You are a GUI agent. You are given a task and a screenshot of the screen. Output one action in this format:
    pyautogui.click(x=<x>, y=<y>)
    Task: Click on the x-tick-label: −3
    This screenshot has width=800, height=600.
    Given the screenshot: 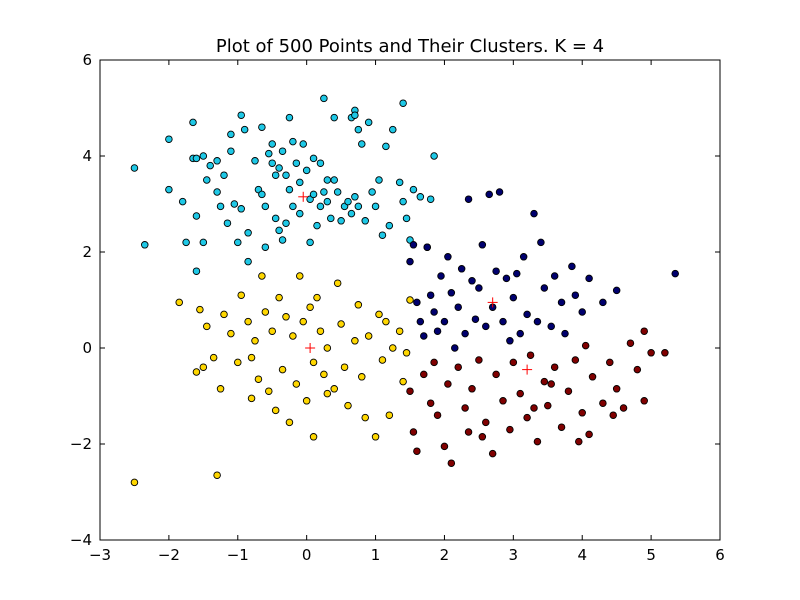 What is the action you would take?
    pyautogui.click(x=100, y=555)
    